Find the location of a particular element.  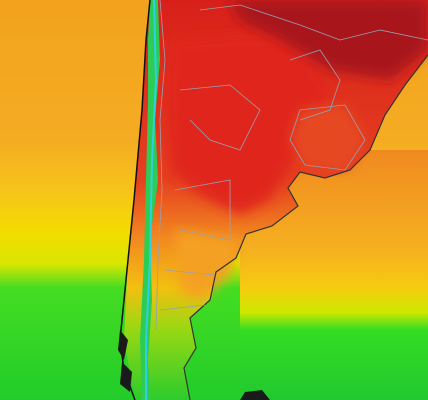

province-borders-south is located at coordinates (187, 290).